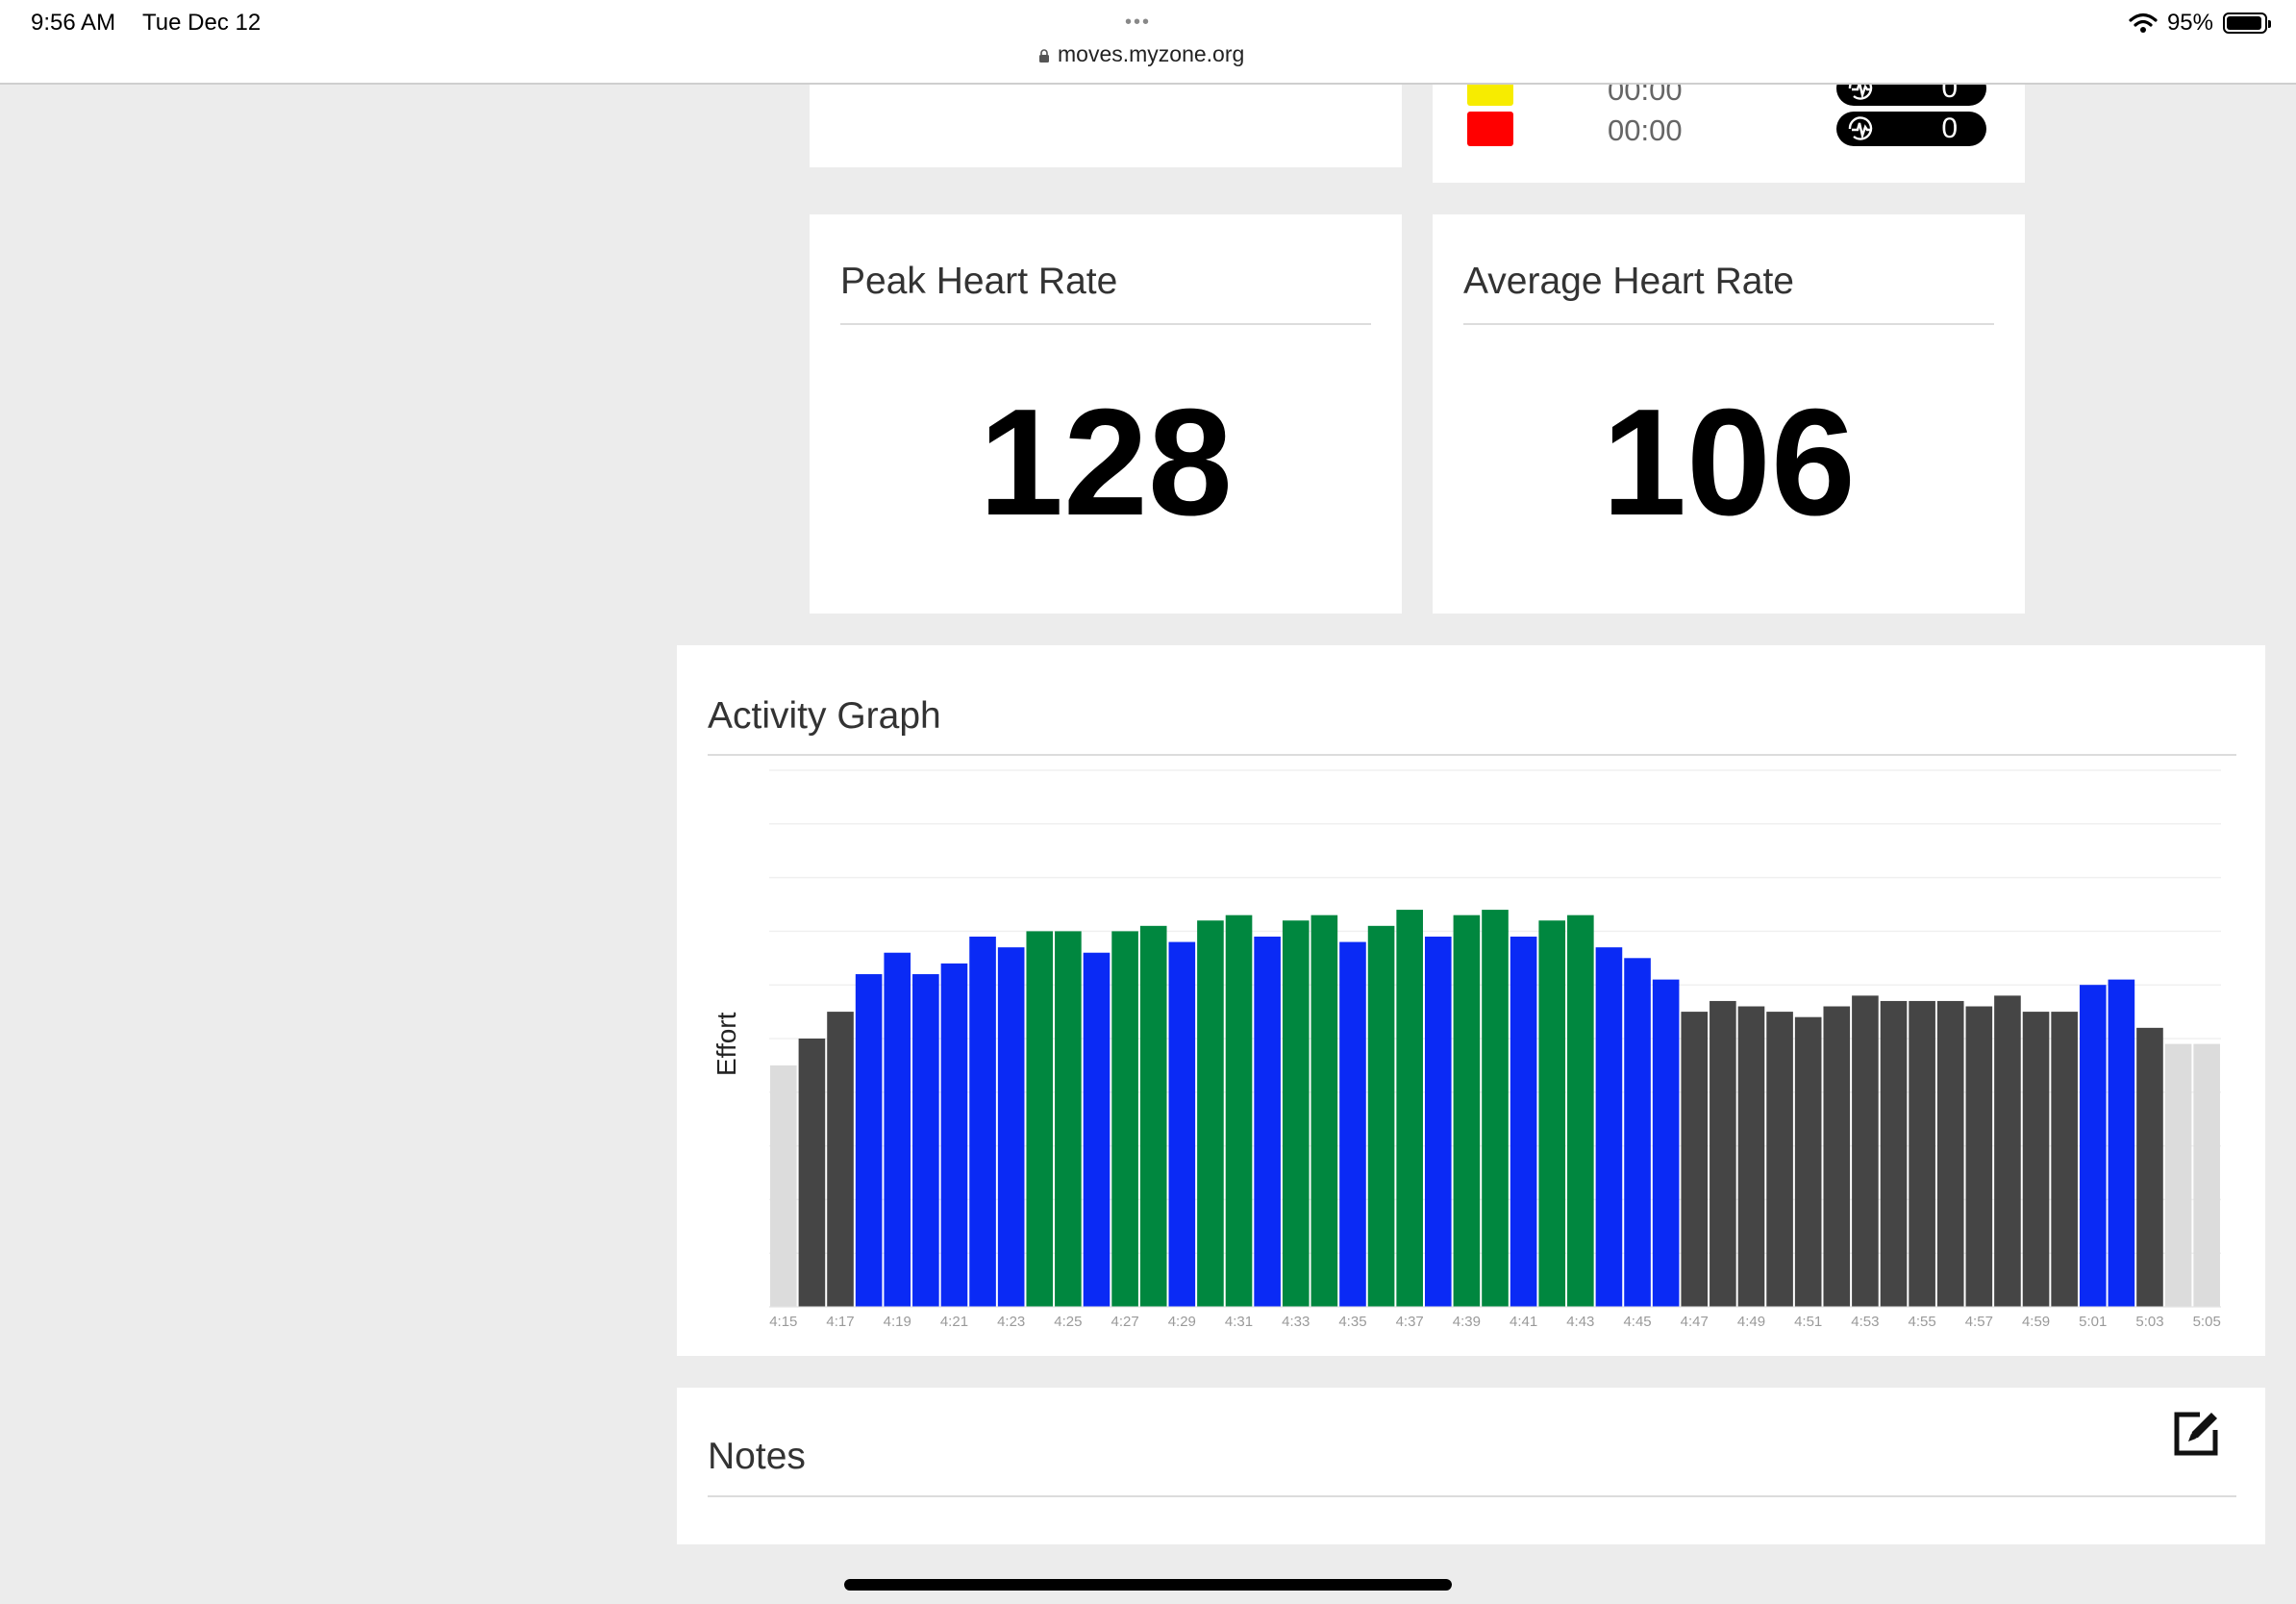  Describe the element at coordinates (2207, 1322) in the screenshot. I see `chart-tick-label: 5:05` at that location.